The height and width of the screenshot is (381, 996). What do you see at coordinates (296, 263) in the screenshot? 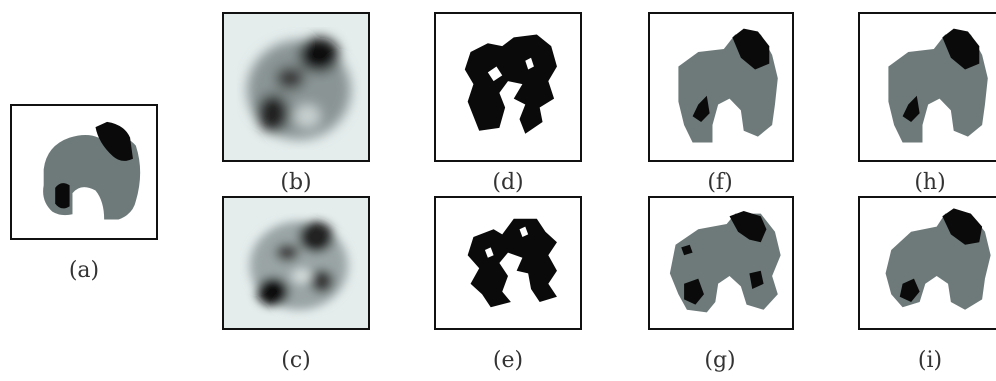
I see `panel-c-image` at bounding box center [296, 263].